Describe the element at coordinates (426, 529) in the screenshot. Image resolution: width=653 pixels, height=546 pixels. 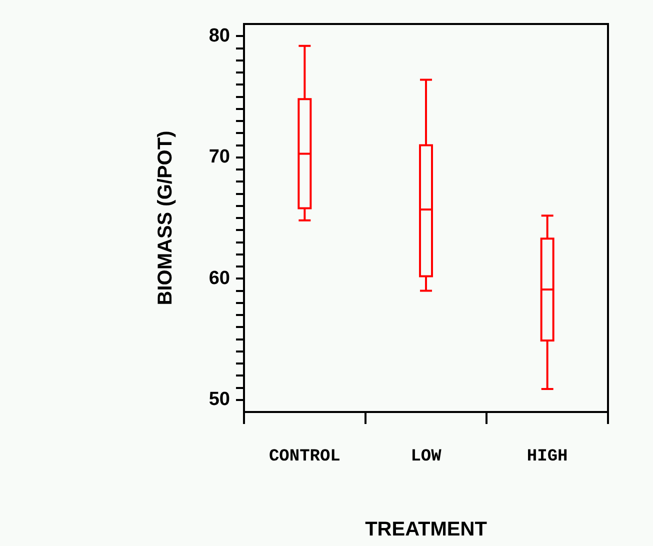
I see `x-axis-title: TREATMENT` at that location.